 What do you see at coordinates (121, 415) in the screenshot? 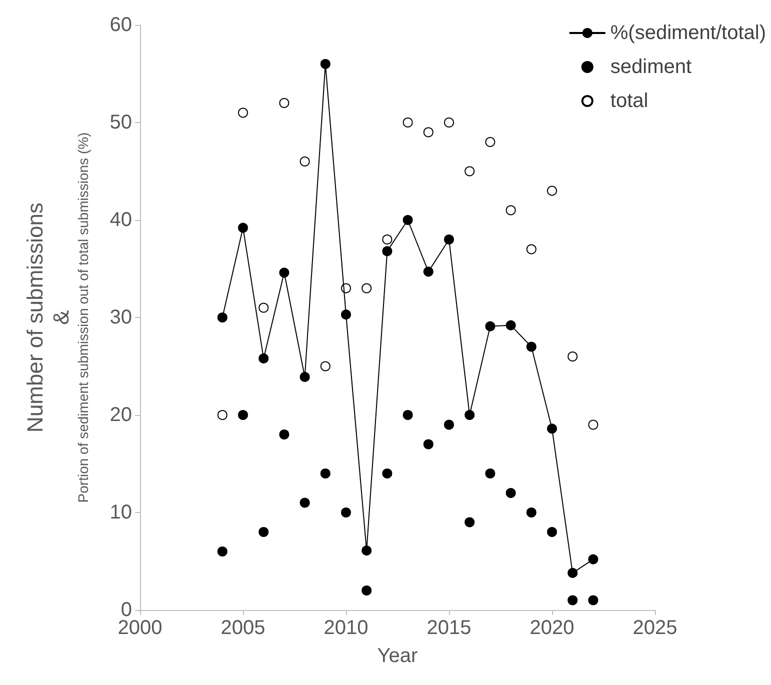
I see `y-tick-label: 20` at bounding box center [121, 415].